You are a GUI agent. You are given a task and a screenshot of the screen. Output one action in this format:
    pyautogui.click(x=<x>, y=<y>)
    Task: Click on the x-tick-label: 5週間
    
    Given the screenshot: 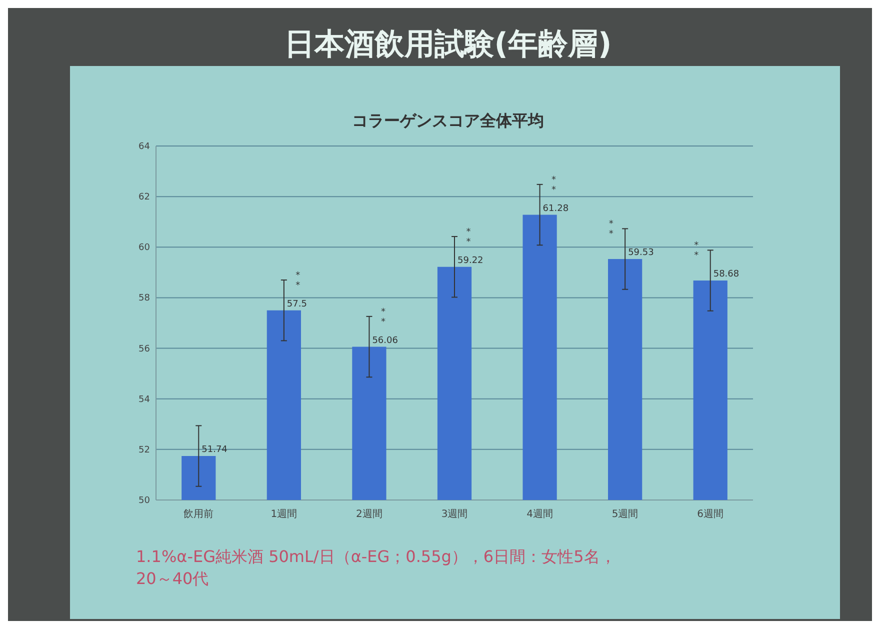 What is the action you would take?
    pyautogui.click(x=625, y=514)
    